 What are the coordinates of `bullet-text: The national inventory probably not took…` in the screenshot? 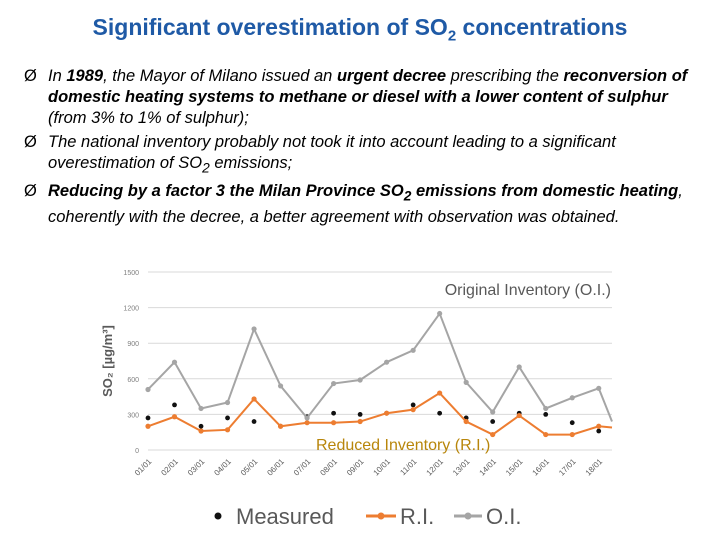 It's located at (332, 152).